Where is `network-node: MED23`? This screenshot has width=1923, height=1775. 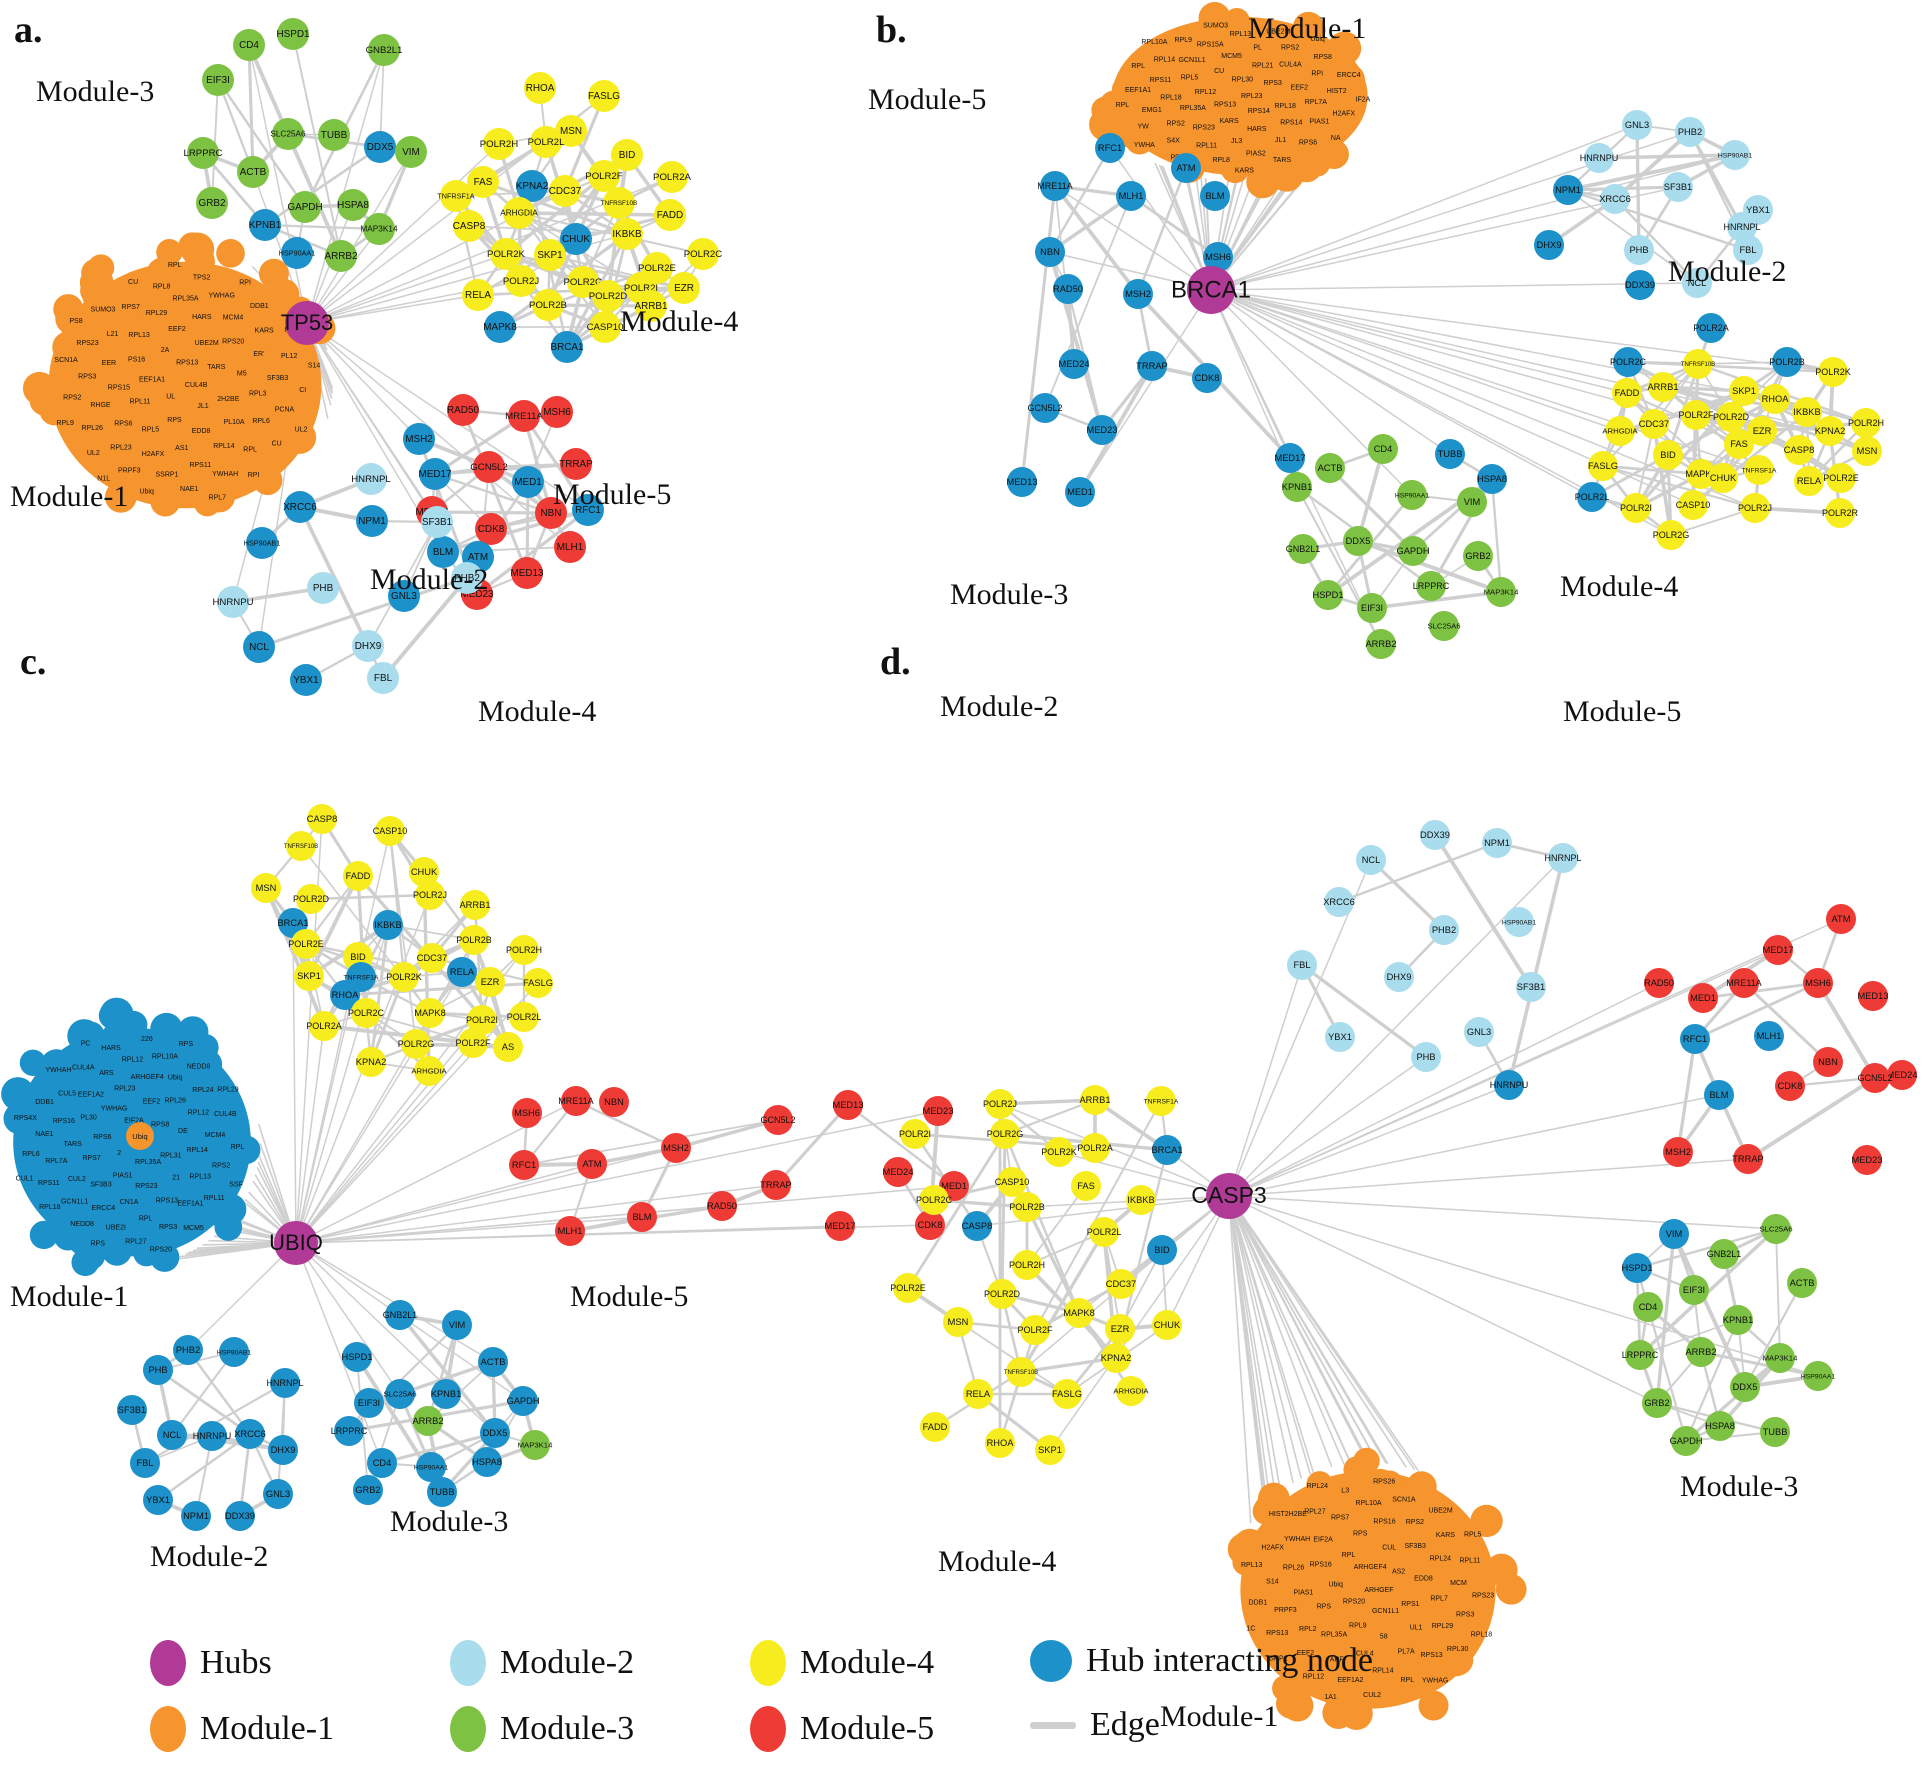
network-node: MED23 is located at coordinates (1102, 430).